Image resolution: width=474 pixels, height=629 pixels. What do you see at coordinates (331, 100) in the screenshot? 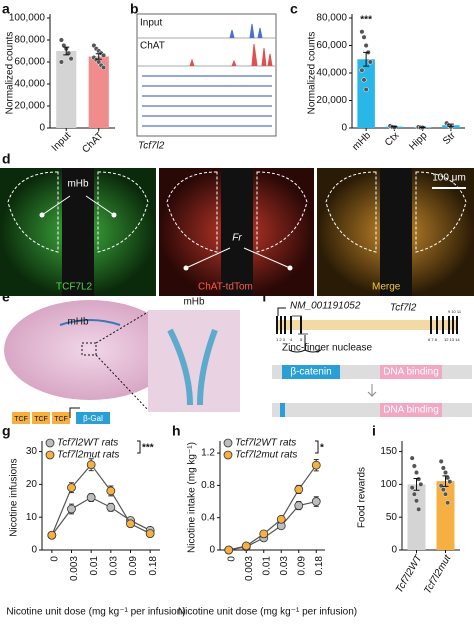
I see `y-tick-label: 20,000` at bounding box center [331, 100].